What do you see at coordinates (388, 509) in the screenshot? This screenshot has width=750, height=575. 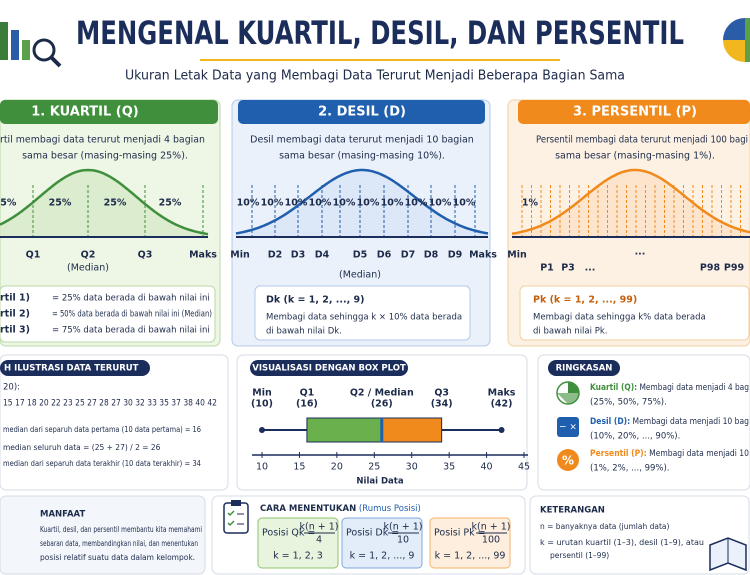 I see `method-subheading: (Rumus Posisi)` at bounding box center [388, 509].